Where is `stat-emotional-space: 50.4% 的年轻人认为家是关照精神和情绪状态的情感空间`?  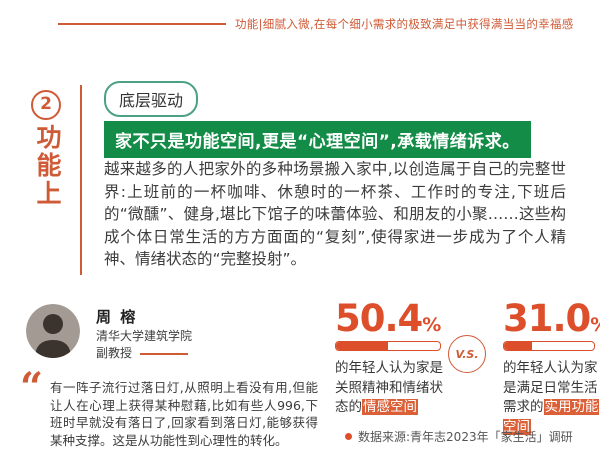 stat-emotional-space: 50.4% 的年轻人认为家是关照精神和情绪状态的情感空间 is located at coordinates (391, 359).